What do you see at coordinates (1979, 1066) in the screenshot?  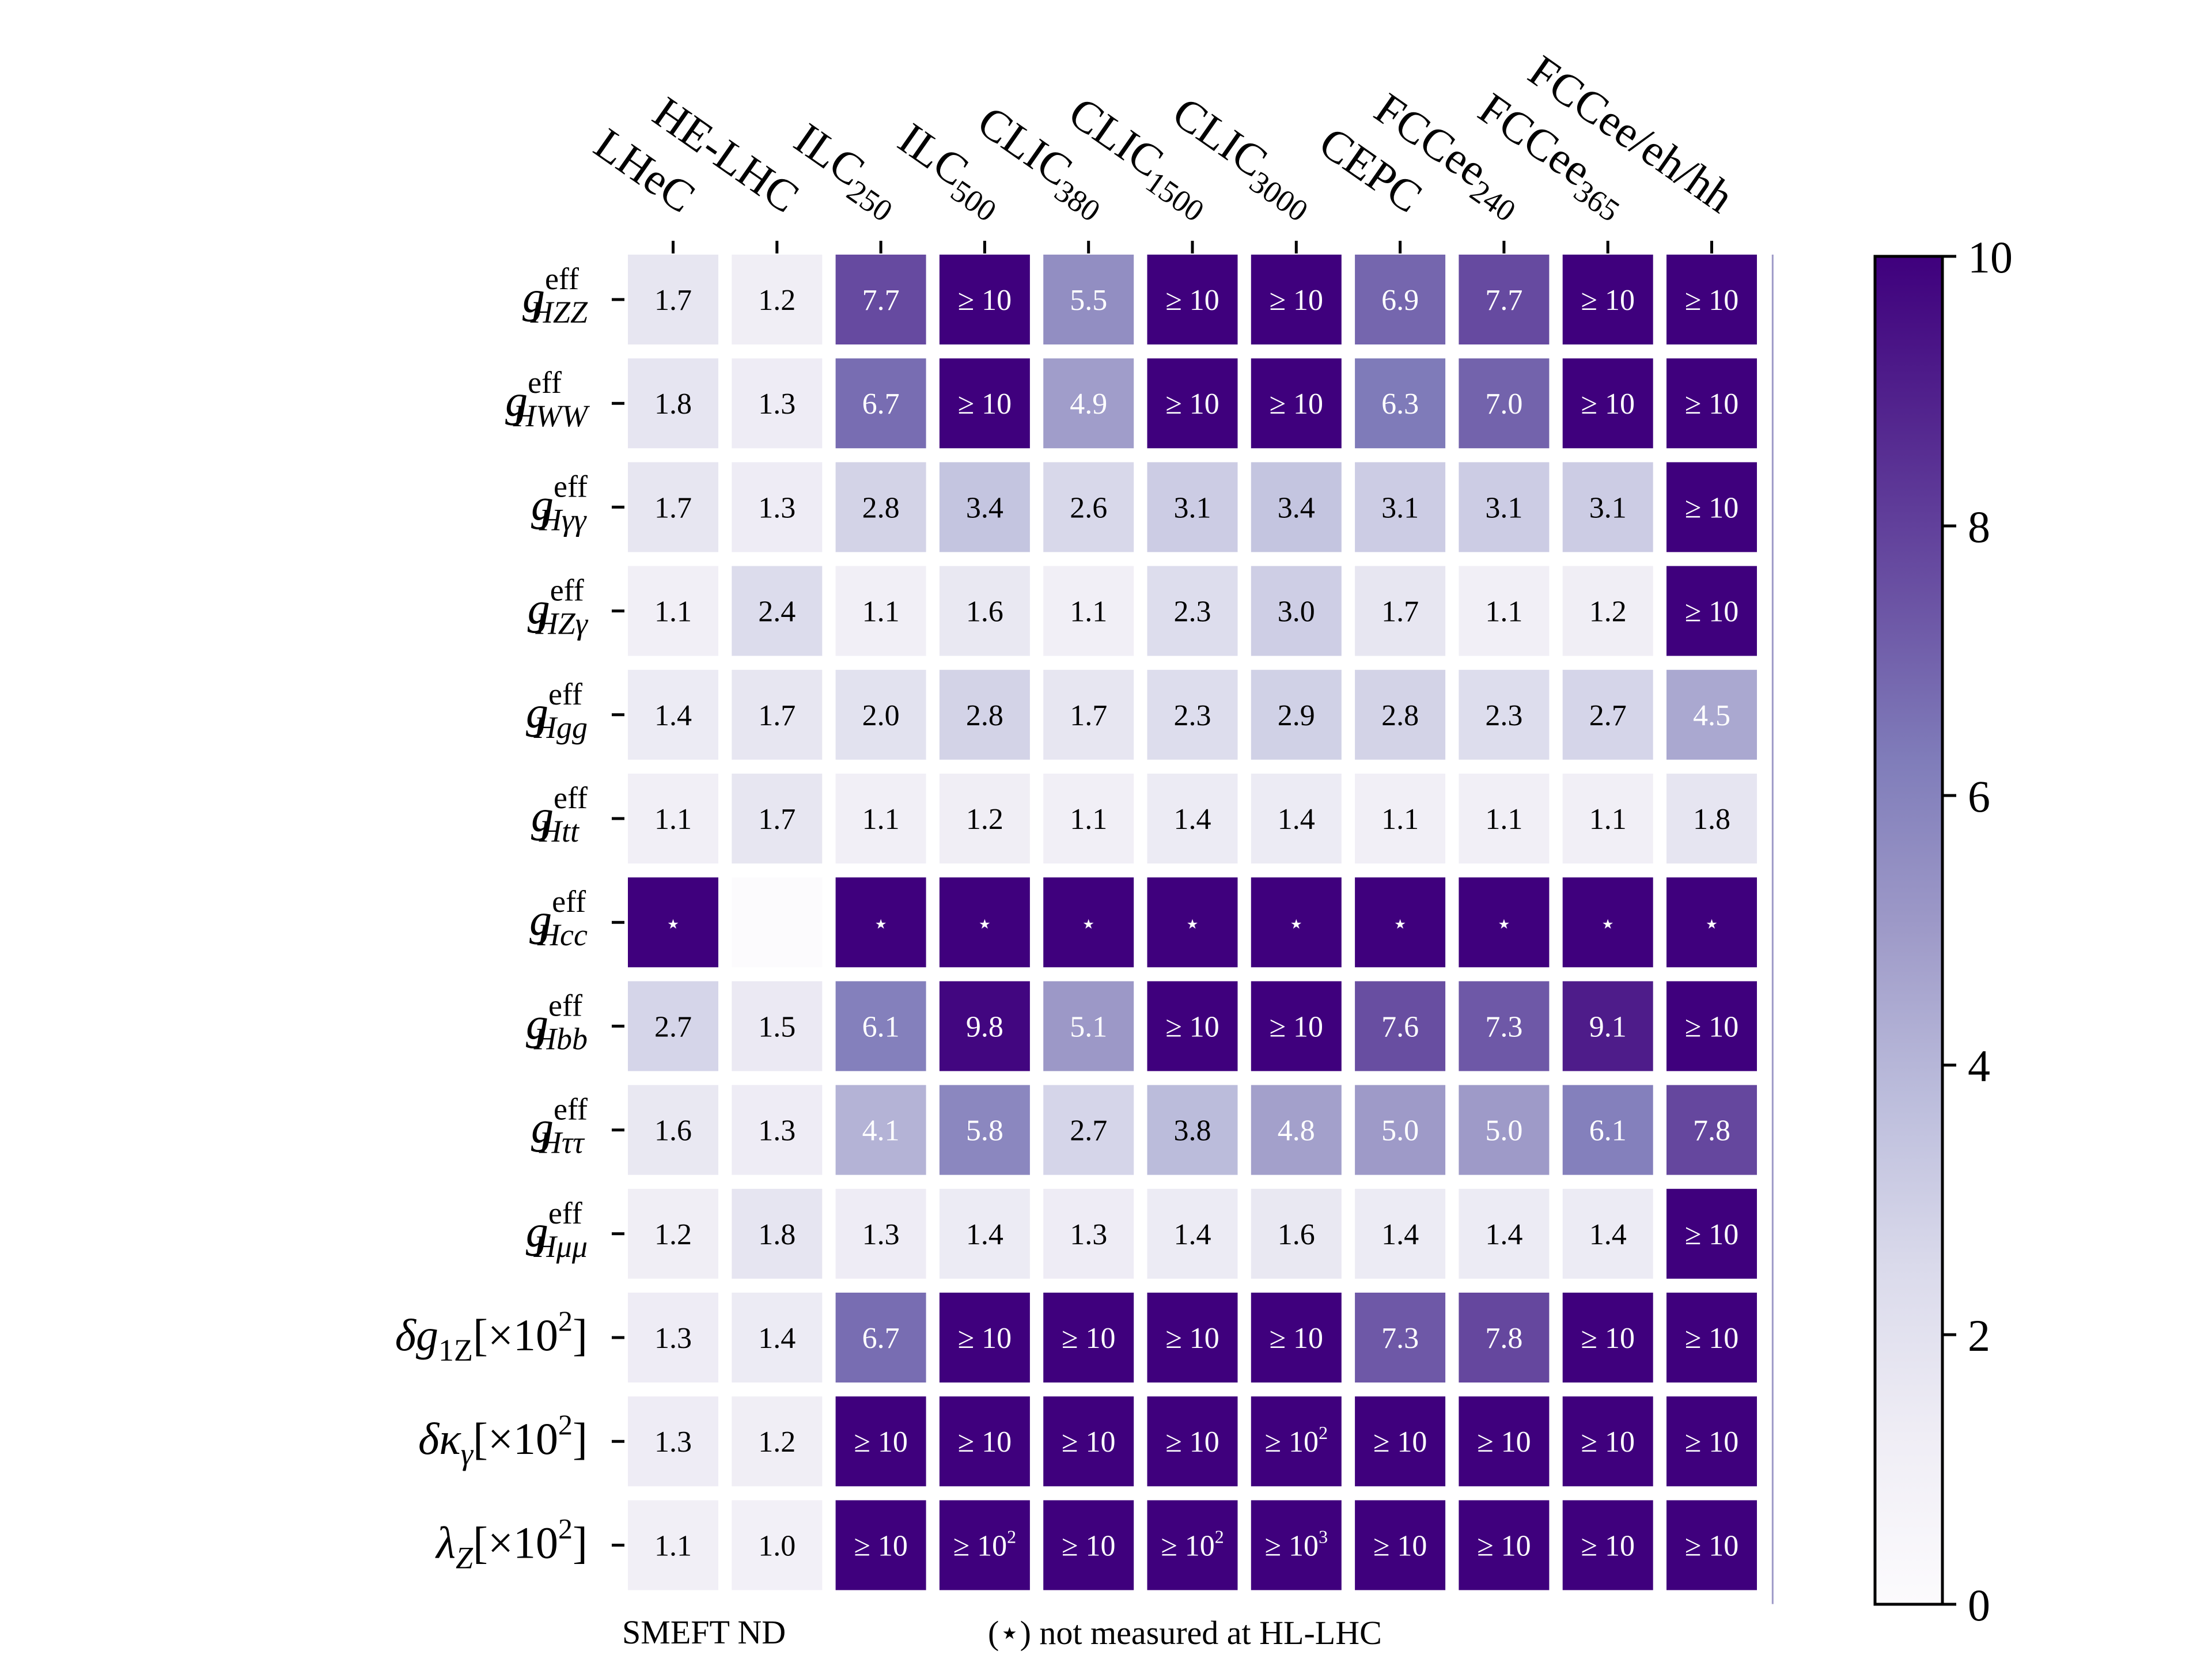 I see `colorbar-tick-label: 4` at bounding box center [1979, 1066].